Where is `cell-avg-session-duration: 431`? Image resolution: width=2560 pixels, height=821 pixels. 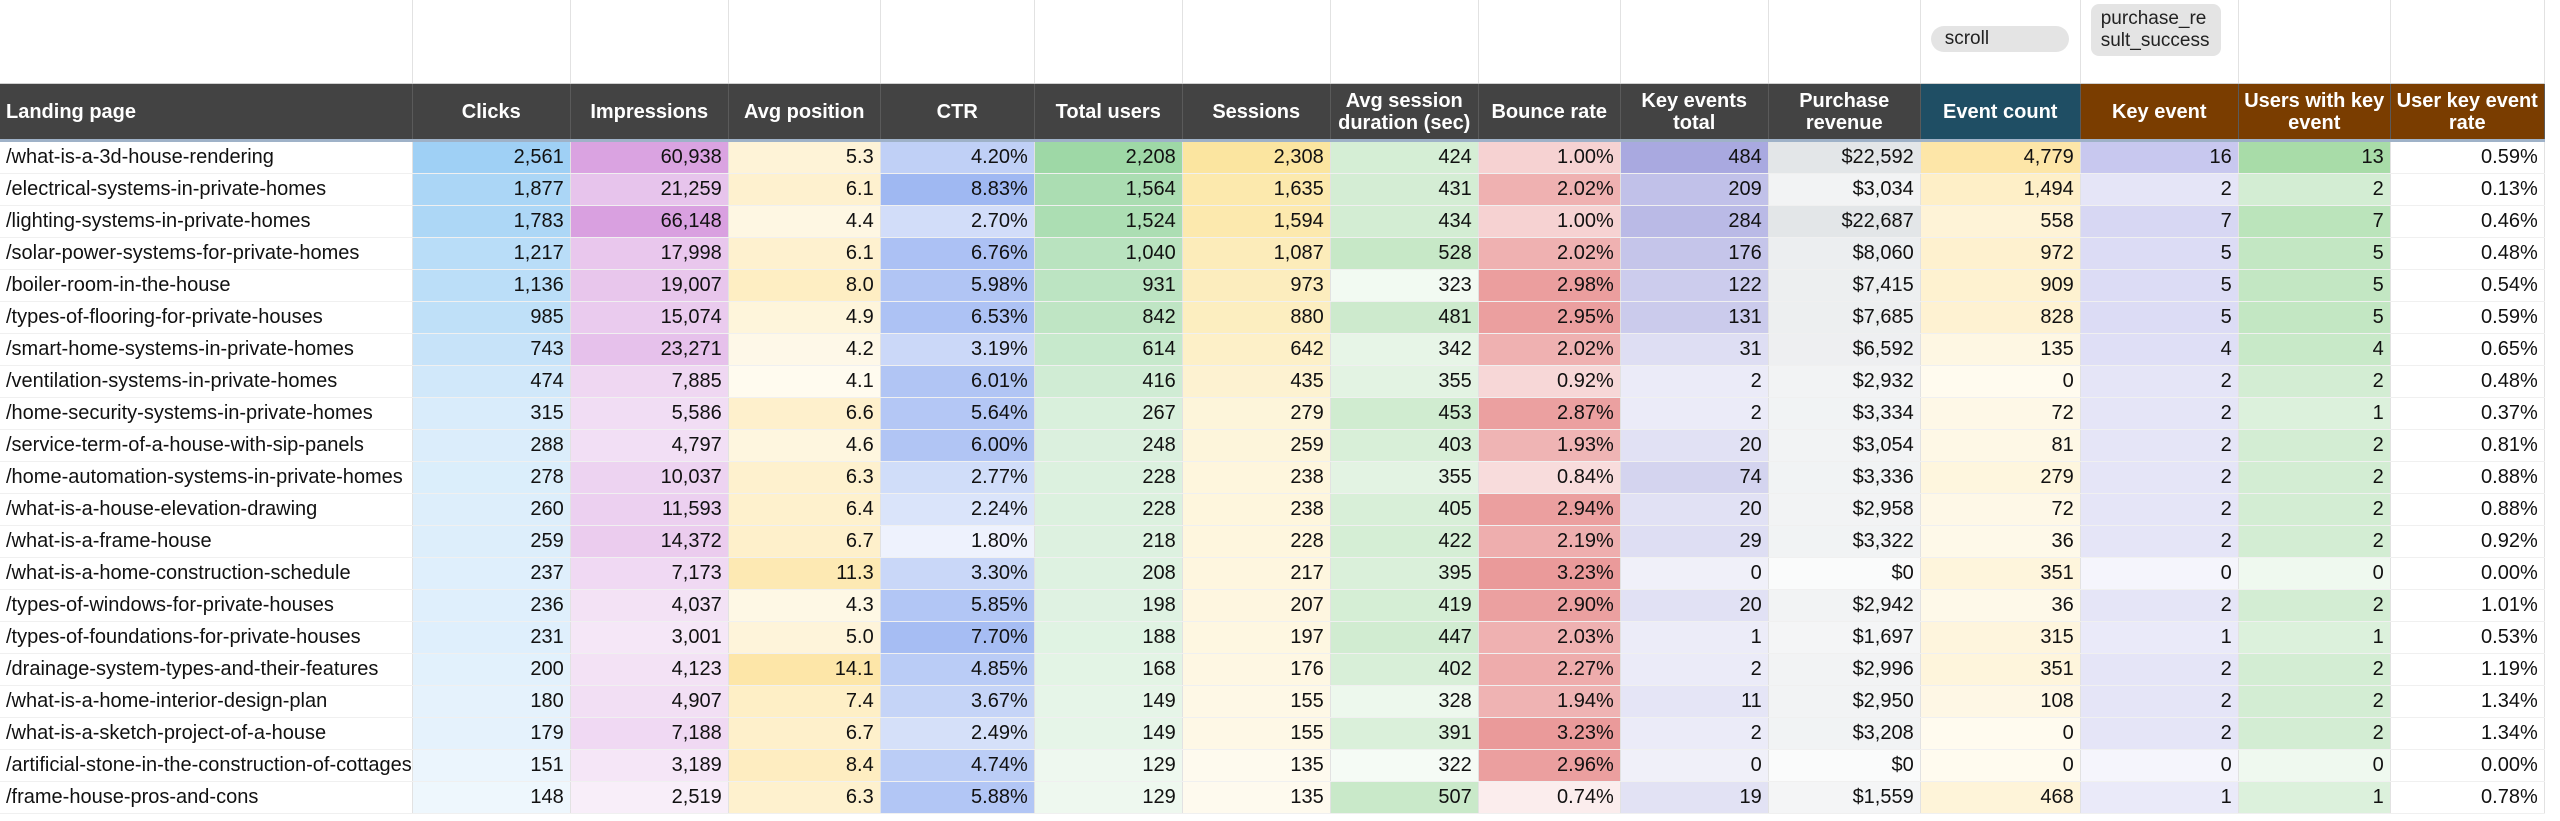
cell-avg-session-duration: 431 is located at coordinates (1404, 189).